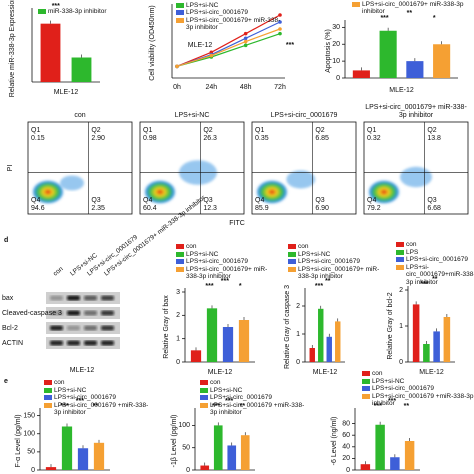 This screenshot has width=474, height=474. What do you see at coordinates (287, 327) in the screenshot?
I see `y-axis-label: Relative Gray of caspase 3` at bounding box center [287, 327].